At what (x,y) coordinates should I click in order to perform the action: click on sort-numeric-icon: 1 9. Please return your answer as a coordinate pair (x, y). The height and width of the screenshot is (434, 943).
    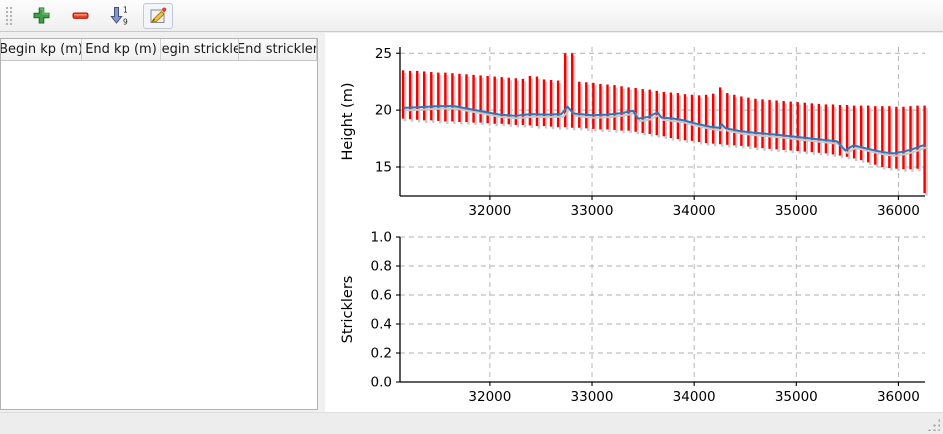
    Looking at the image, I should click on (119, 15).